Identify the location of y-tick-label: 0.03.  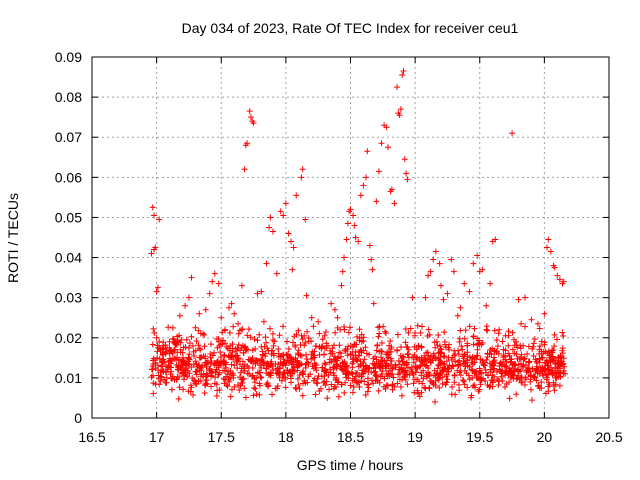
(68, 298).